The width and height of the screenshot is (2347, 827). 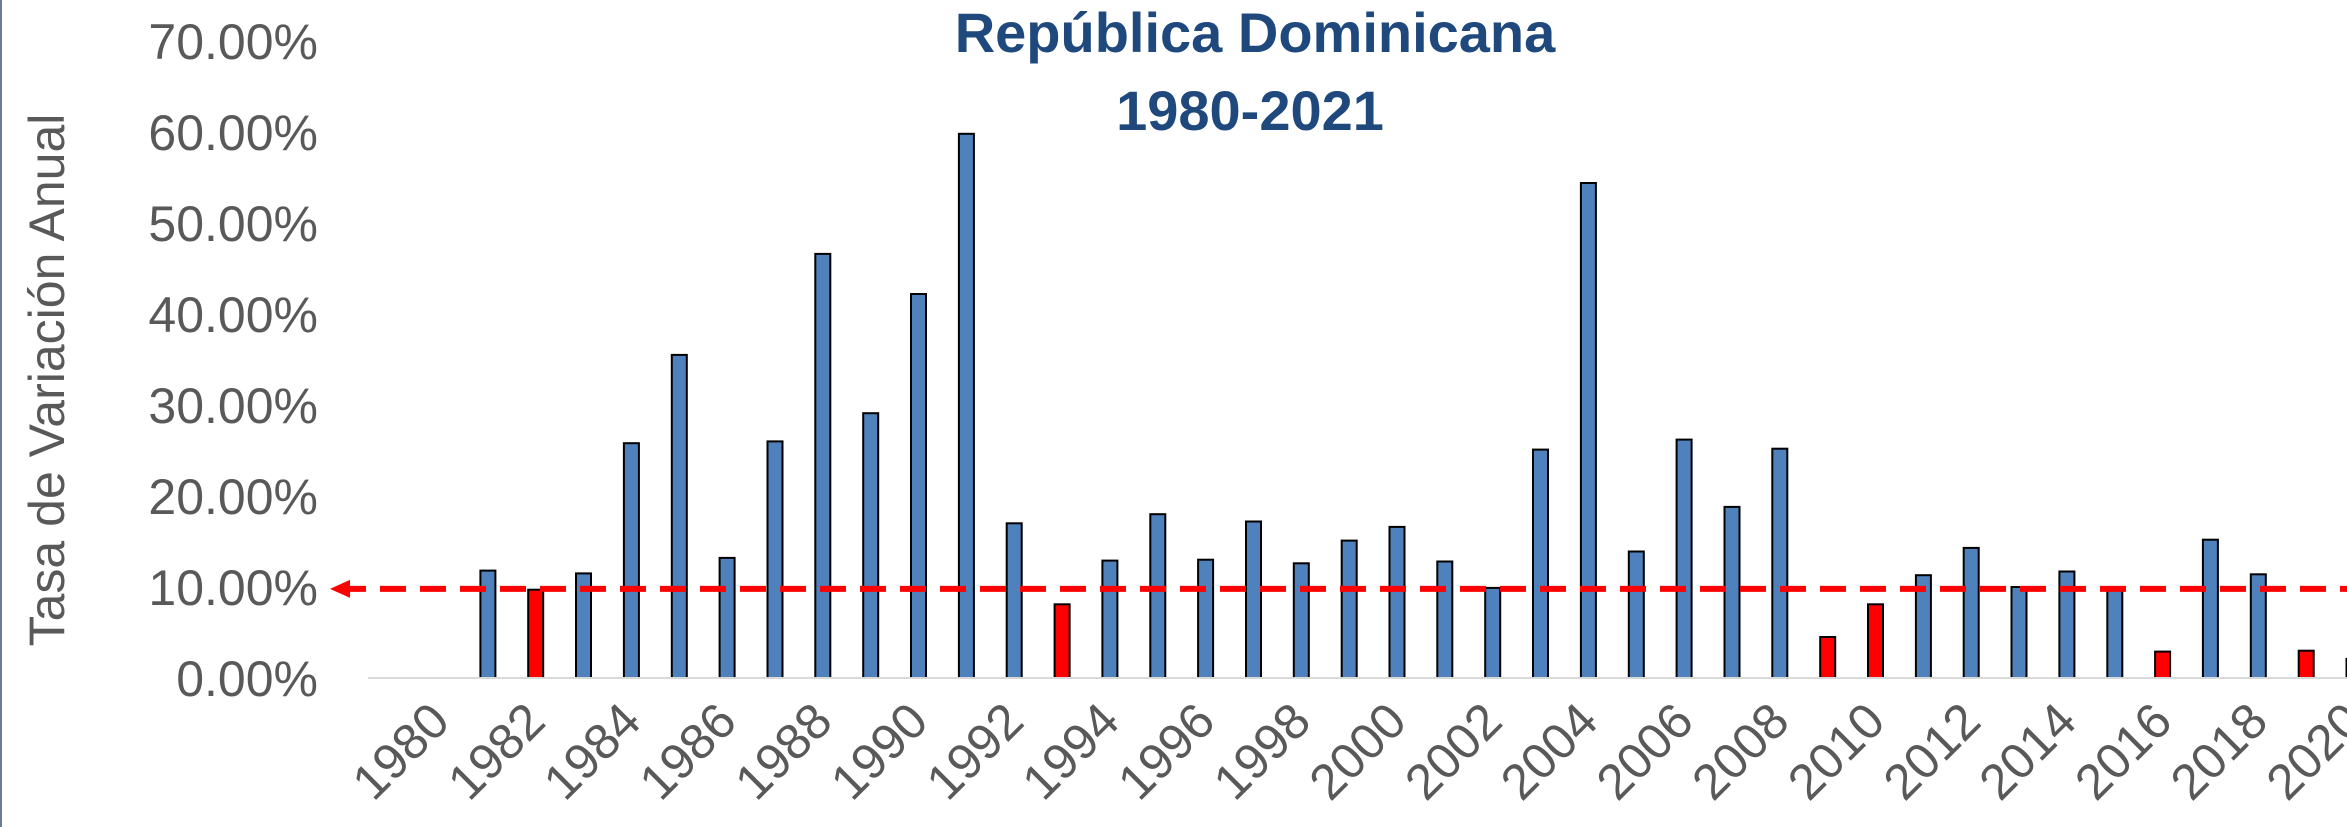 I want to click on reference-line, so click(x=1338, y=588).